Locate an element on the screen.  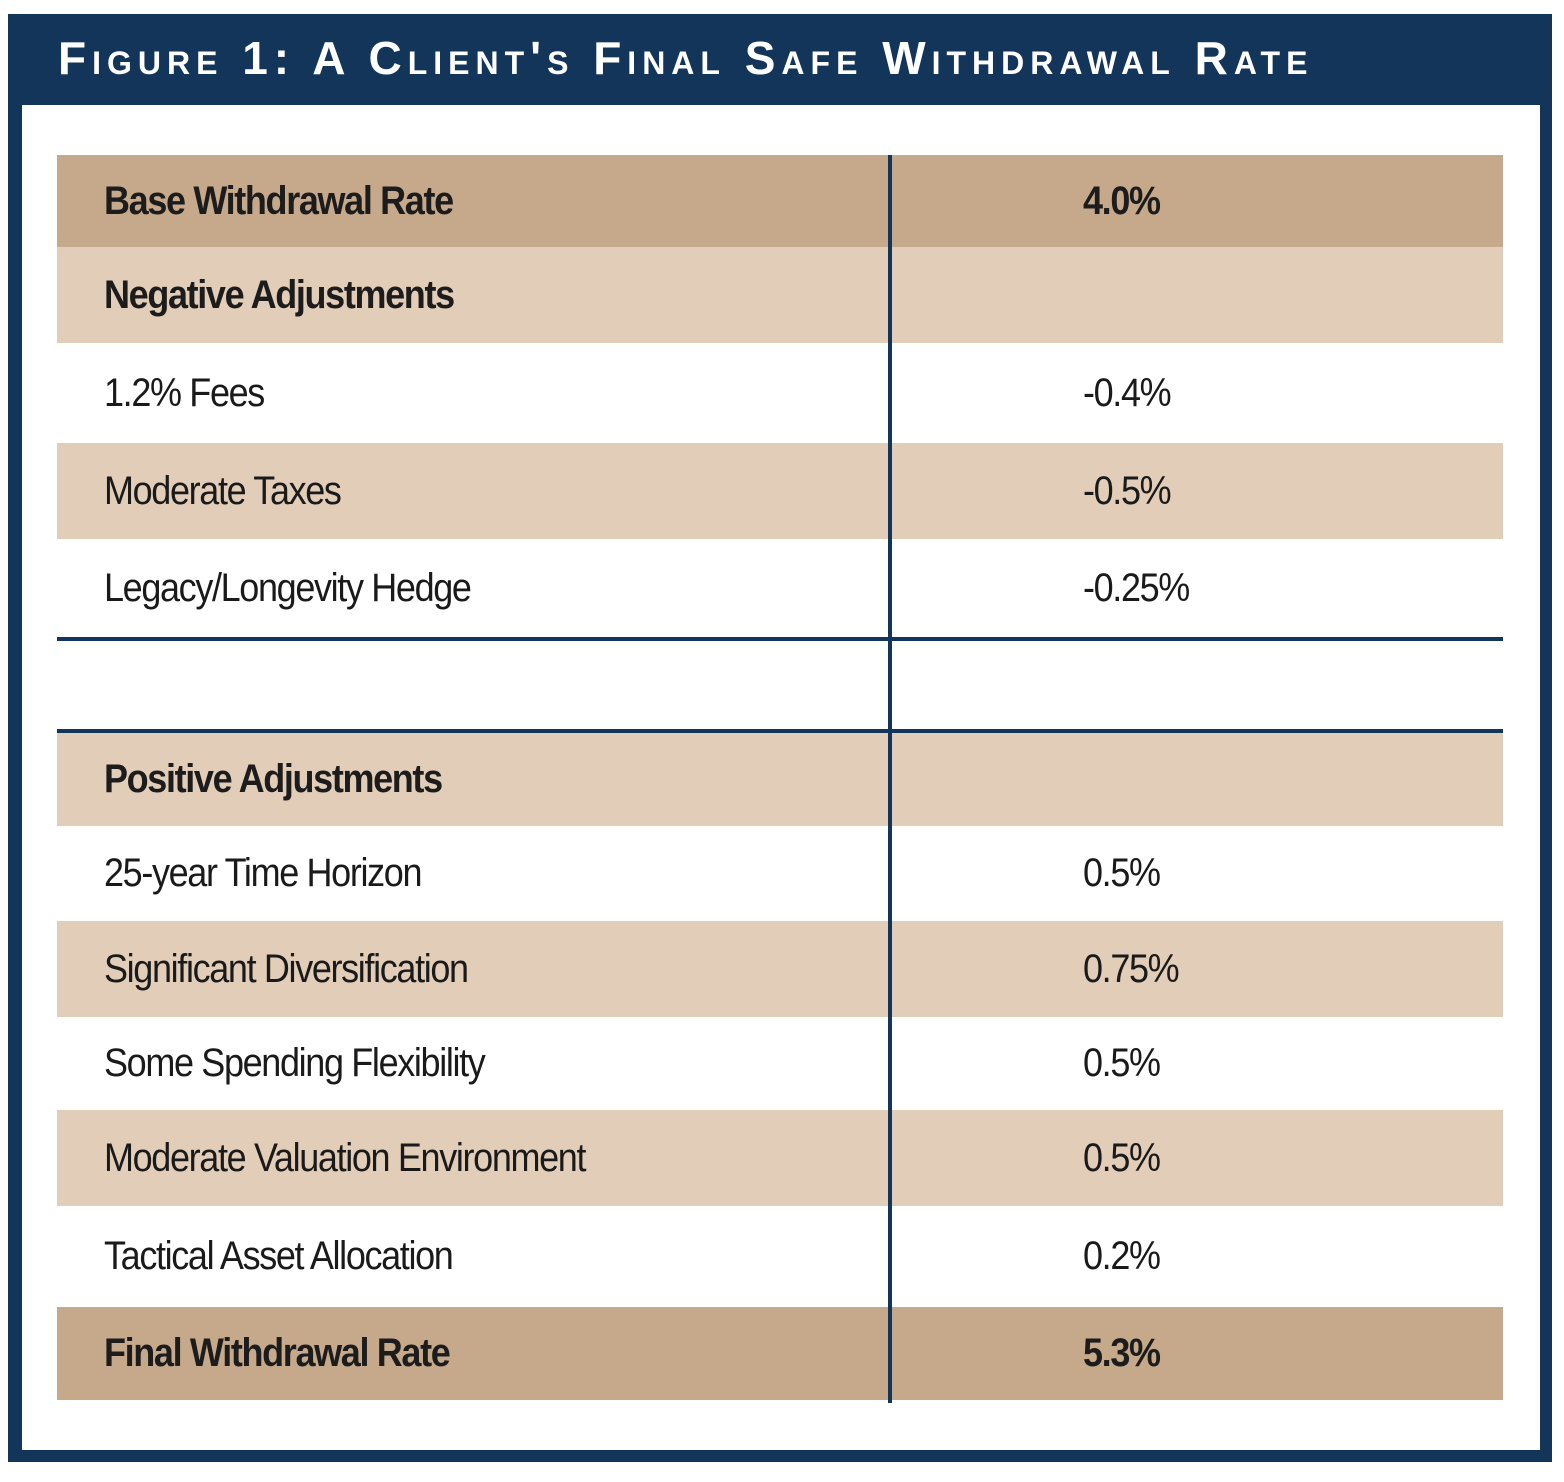
label: Moderate Valuation Environment is located at coordinates (345, 1157).